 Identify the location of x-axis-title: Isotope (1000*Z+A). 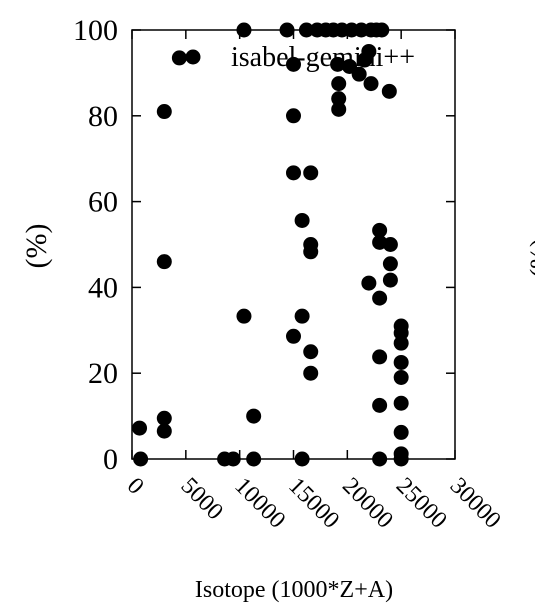
(294, 590).